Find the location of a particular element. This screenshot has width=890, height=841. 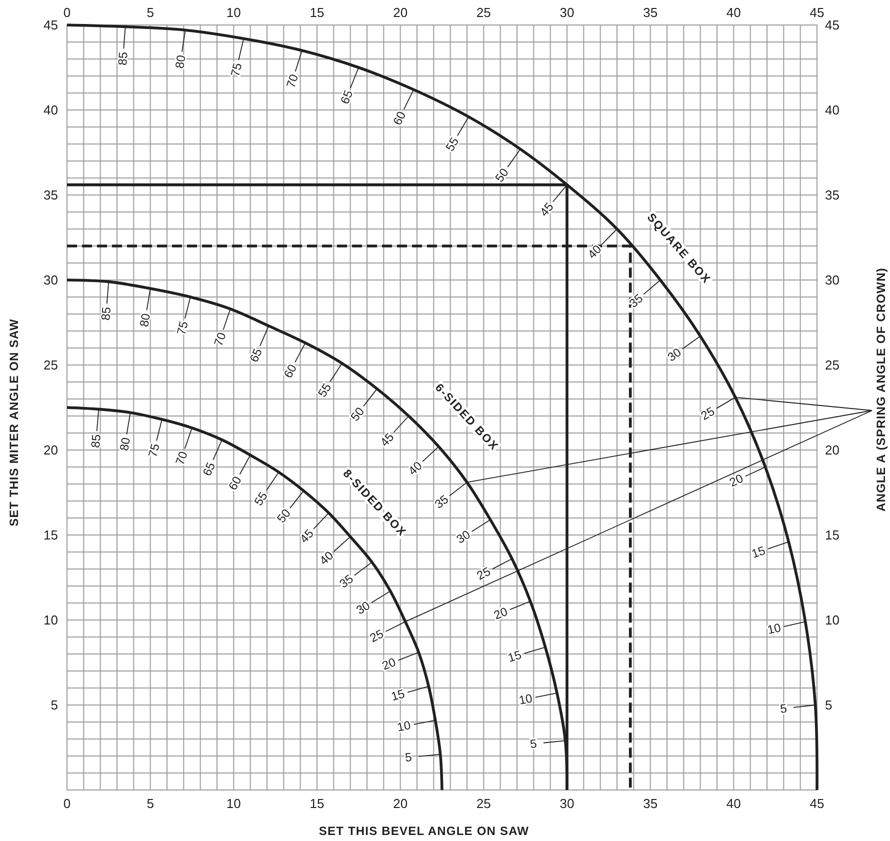

y-tick-label: 15 is located at coordinates (51, 535).